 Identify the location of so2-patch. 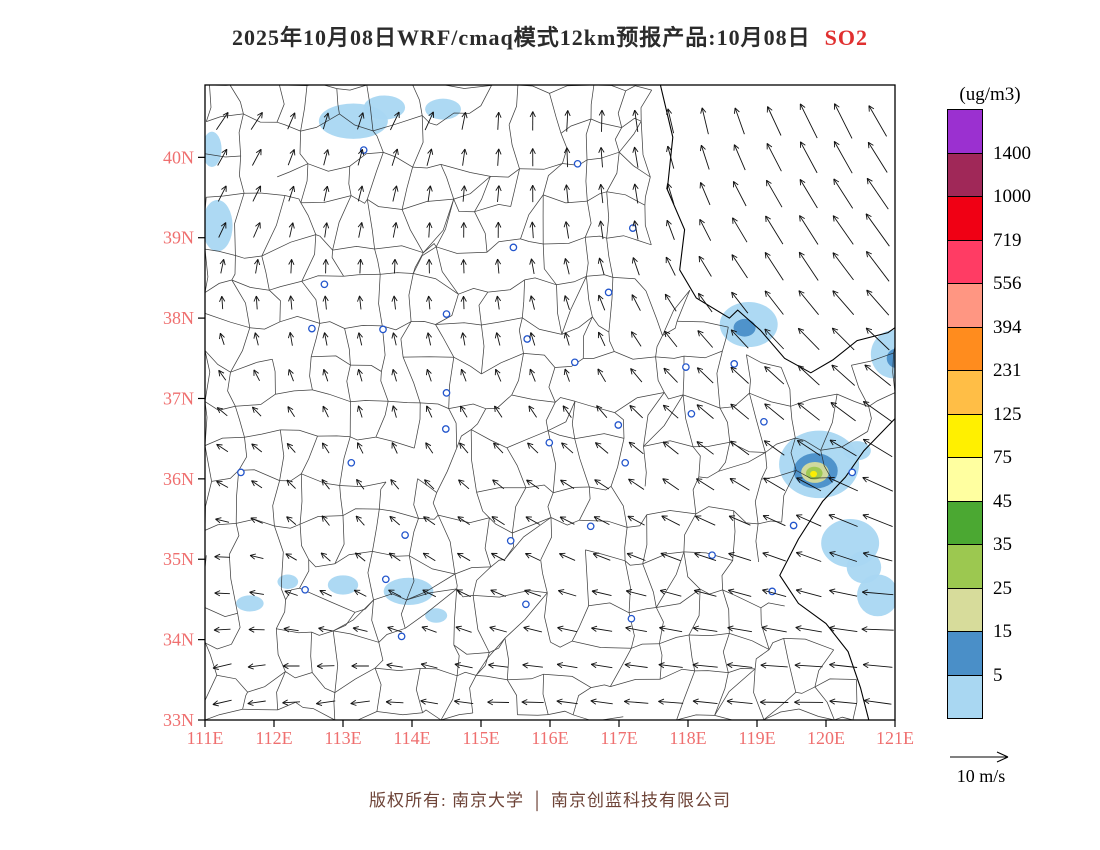
(744, 327).